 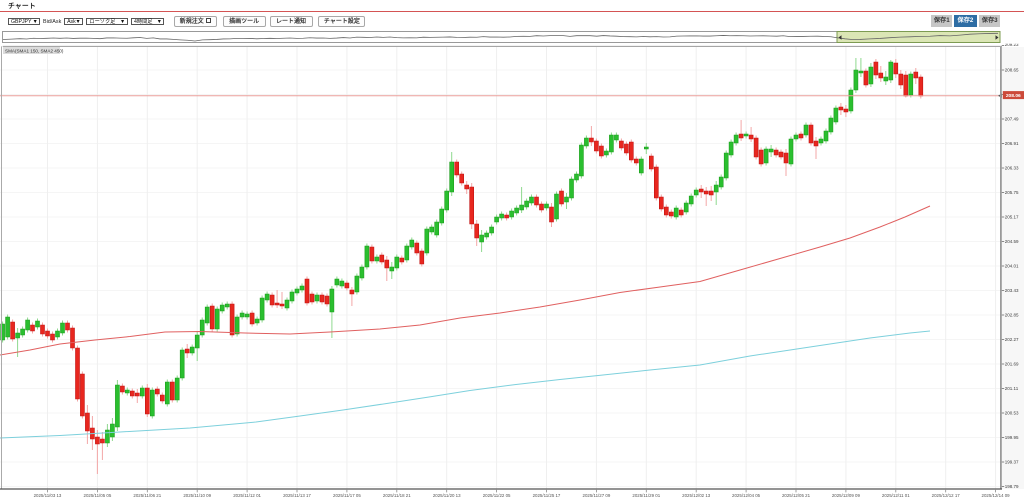 What do you see at coordinates (696, 495) in the screenshot?
I see `svg-text: 2025/12/02 13` at bounding box center [696, 495].